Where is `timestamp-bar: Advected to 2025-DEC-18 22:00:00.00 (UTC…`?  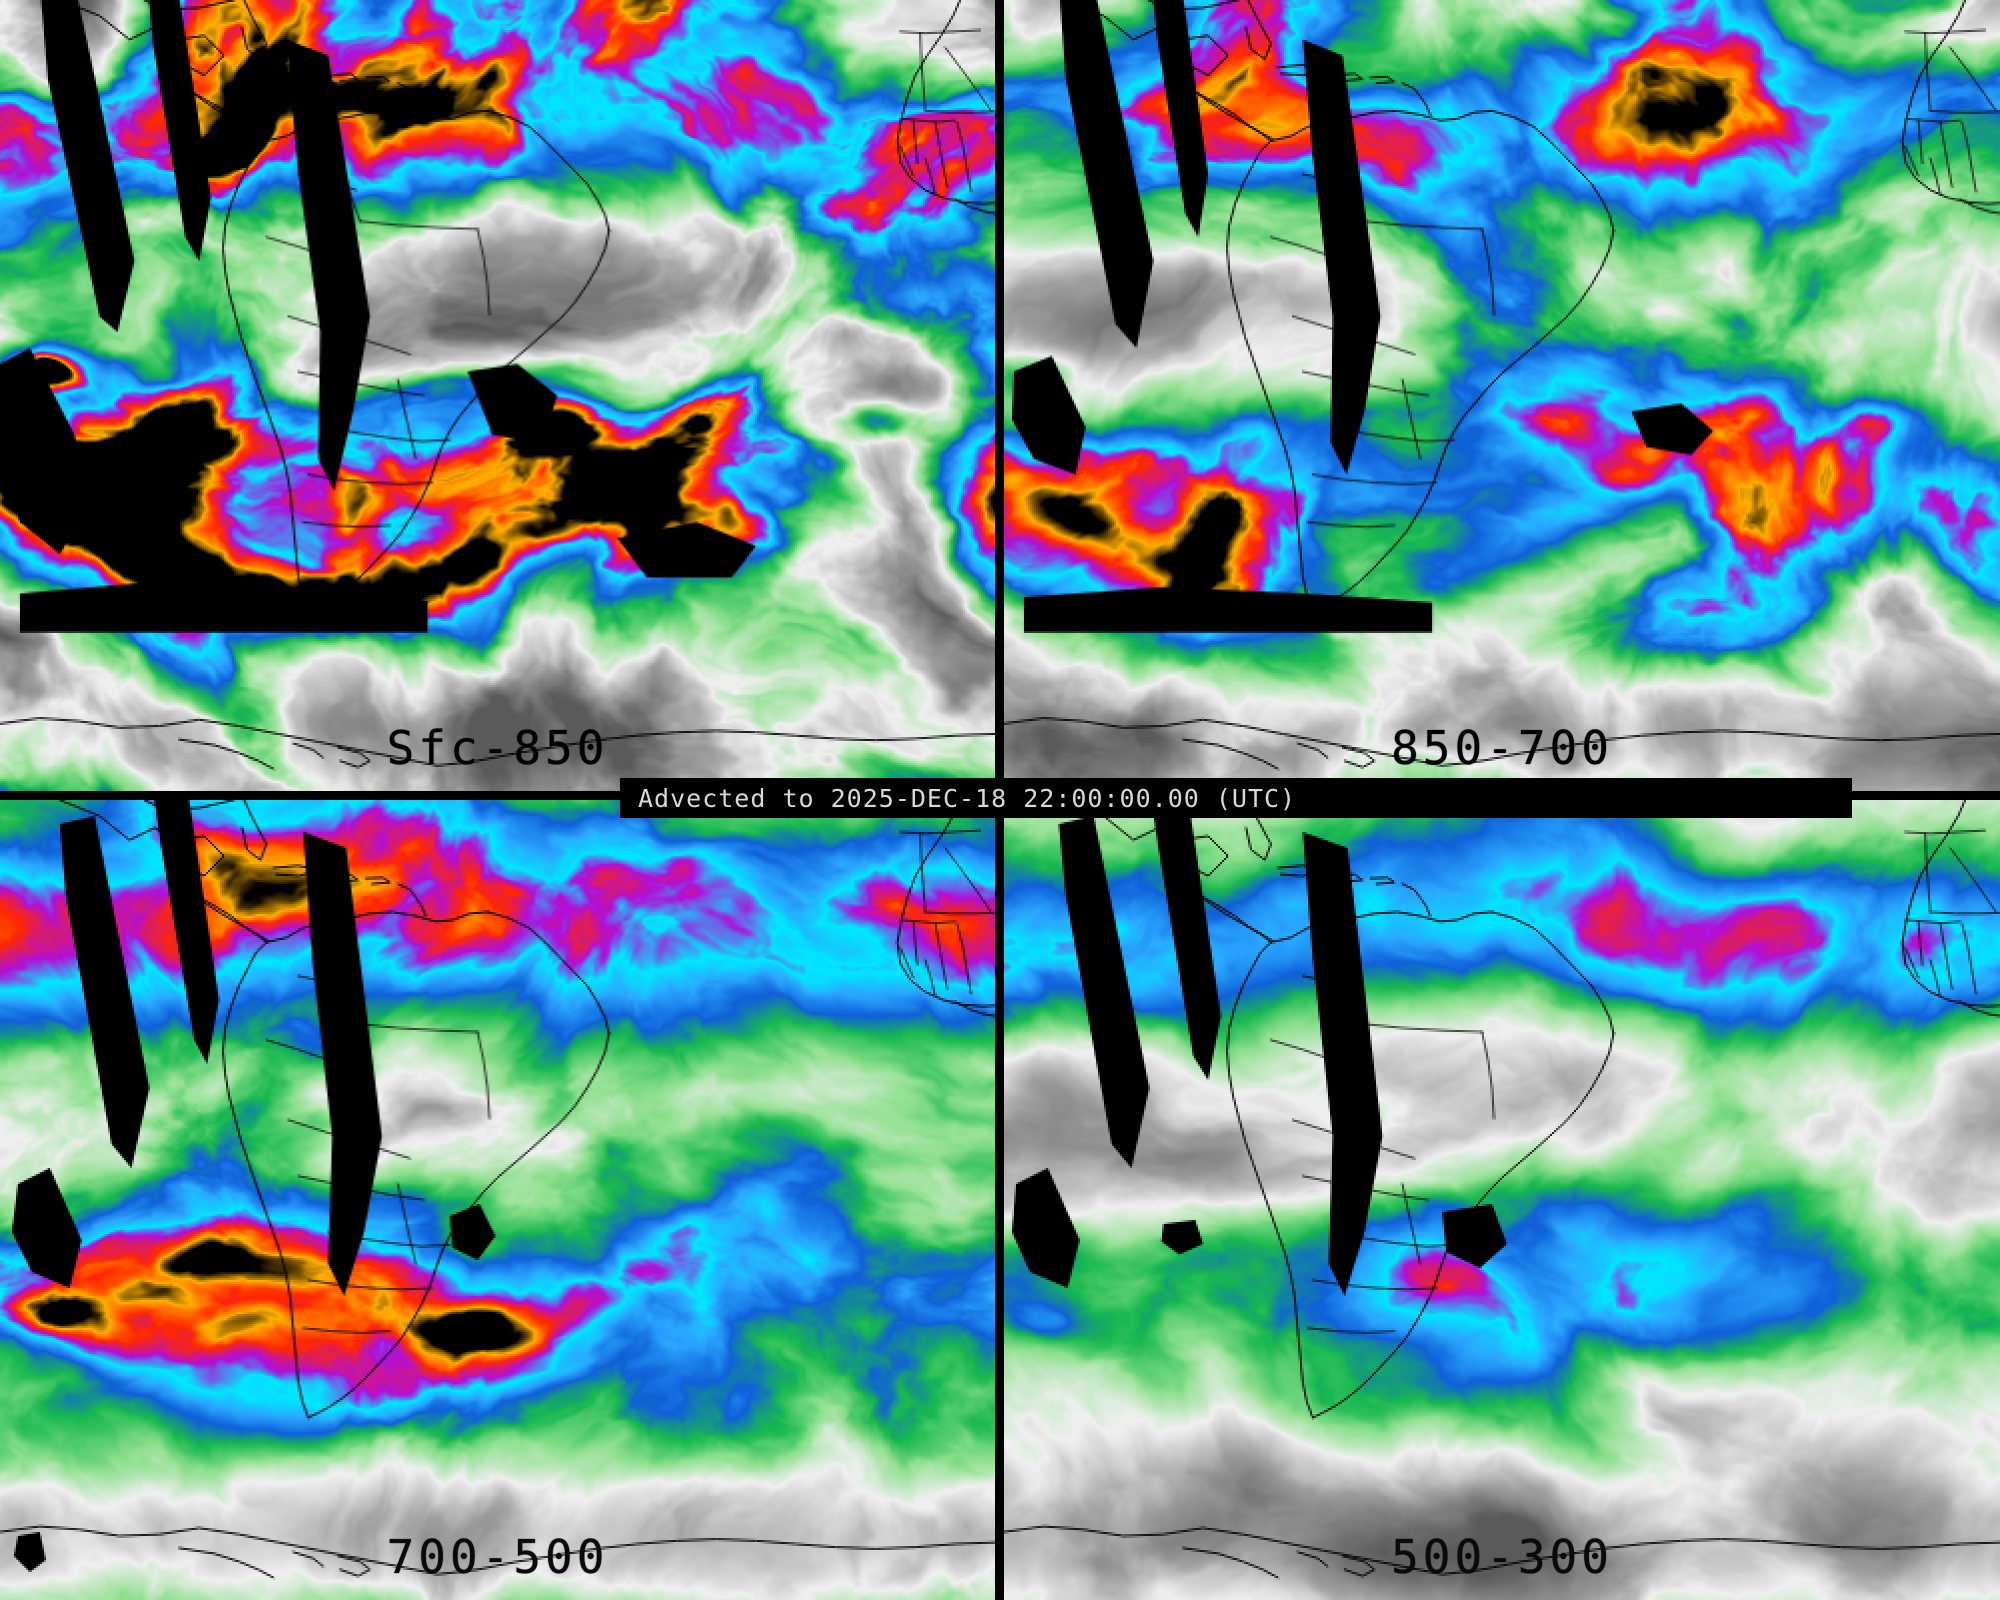
timestamp-bar: Advected to 2025-DEC-18 22:00:00.00 (UTC… is located at coordinates (1236, 798).